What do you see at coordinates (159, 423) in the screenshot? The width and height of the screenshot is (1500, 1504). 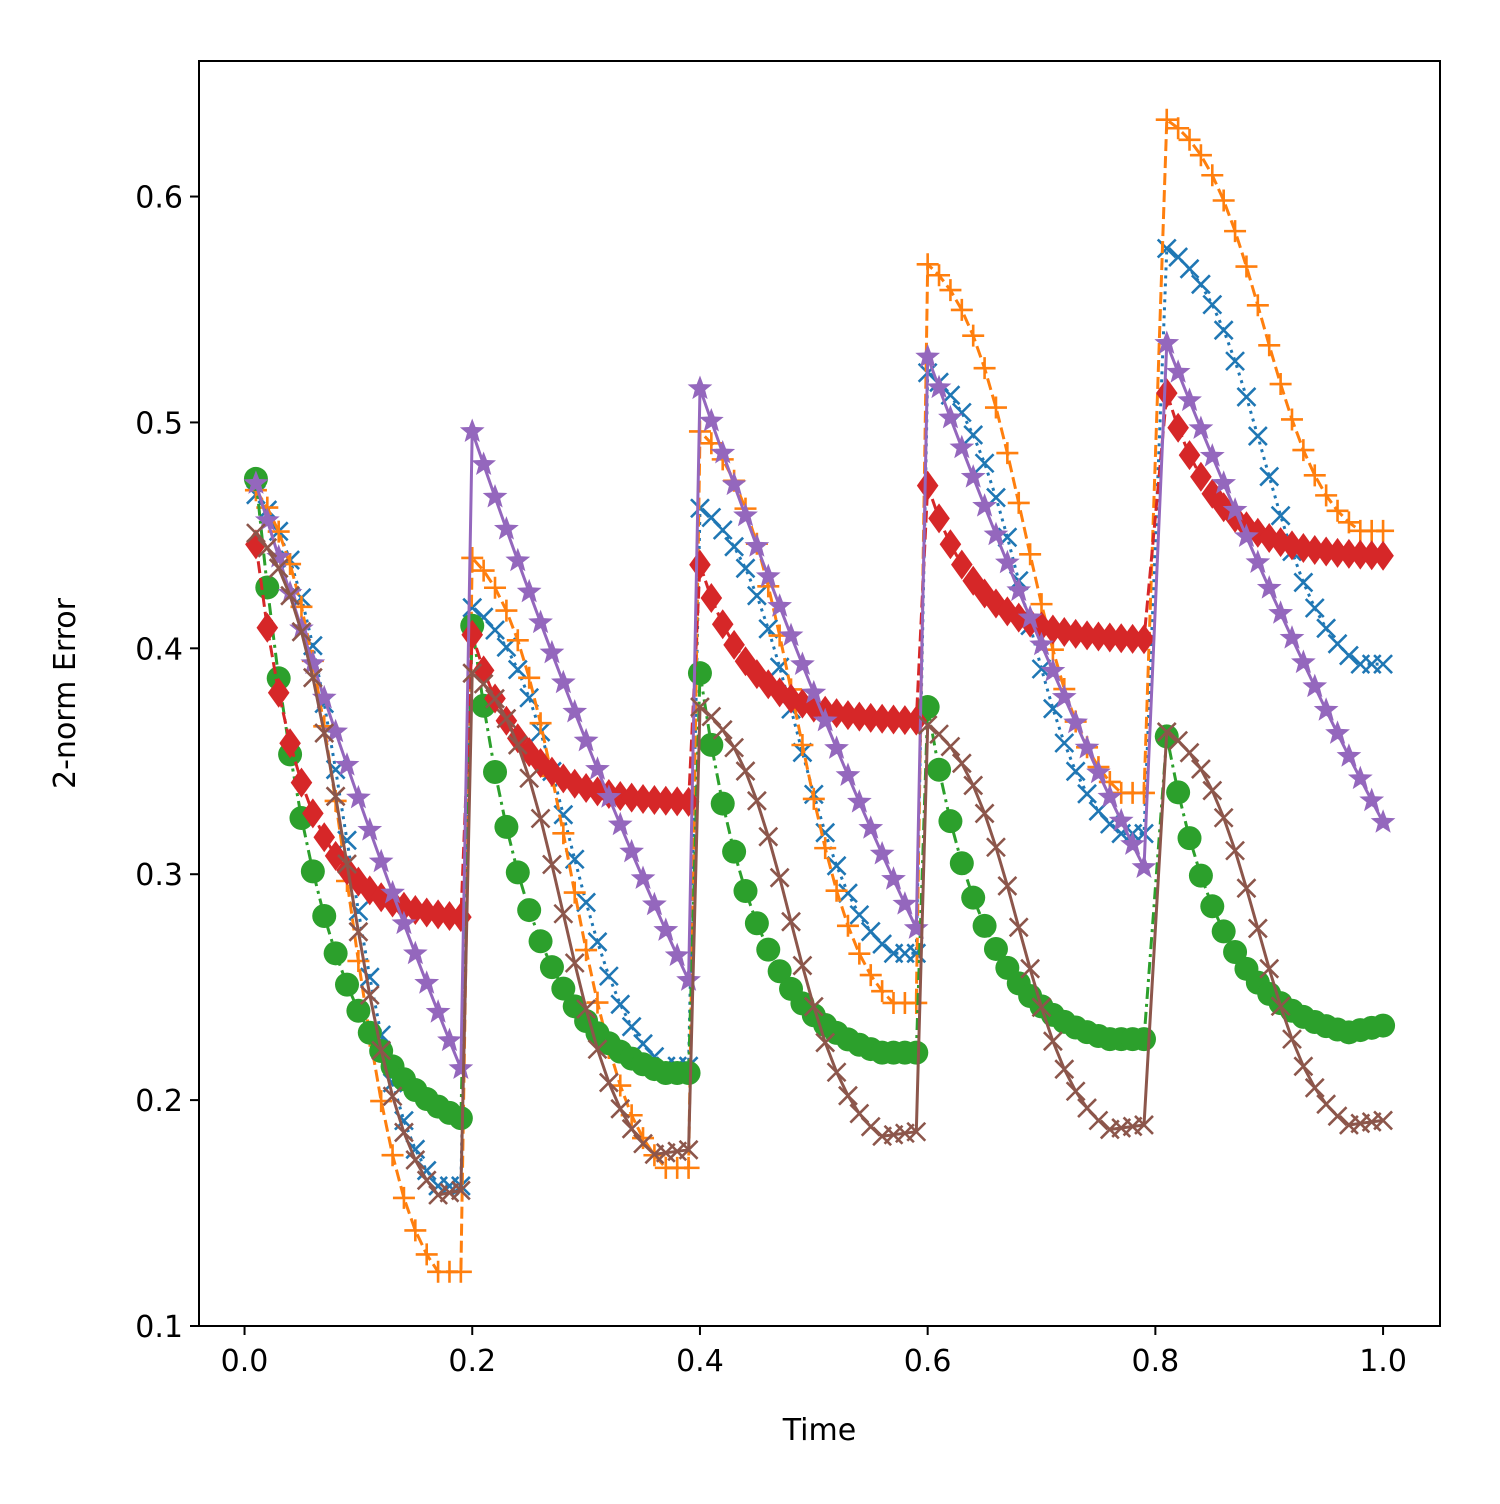 I see `y-tick-label: 0.5` at bounding box center [159, 423].